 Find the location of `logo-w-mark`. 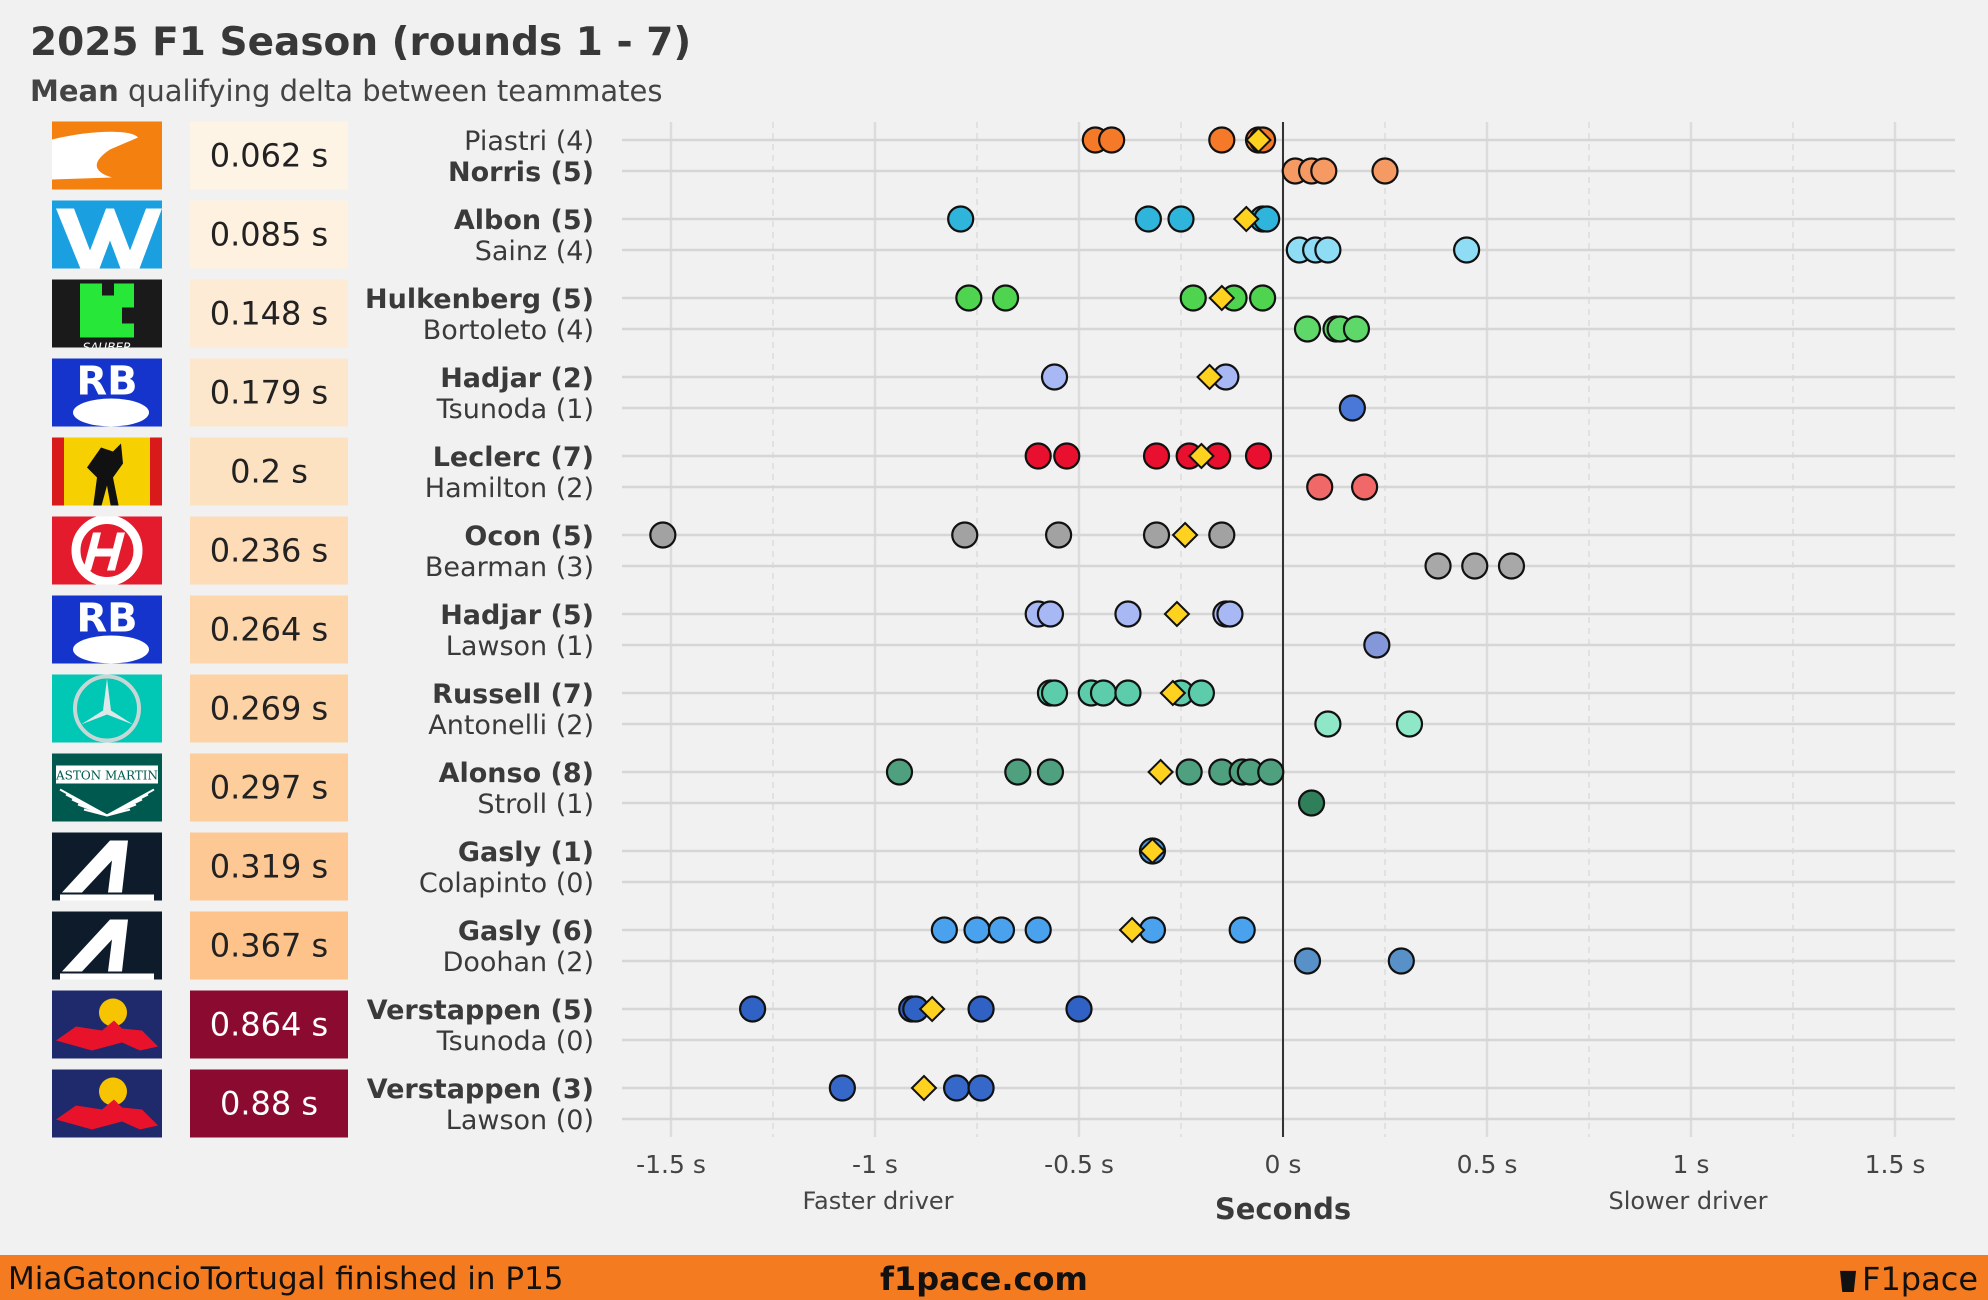

logo-w-mark is located at coordinates (109, 238).